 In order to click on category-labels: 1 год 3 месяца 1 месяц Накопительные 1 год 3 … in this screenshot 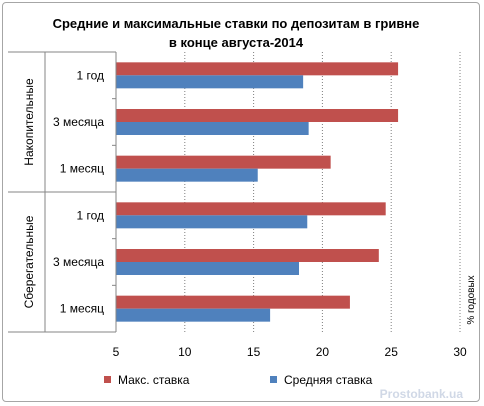, I will do `click(63, 191)`.